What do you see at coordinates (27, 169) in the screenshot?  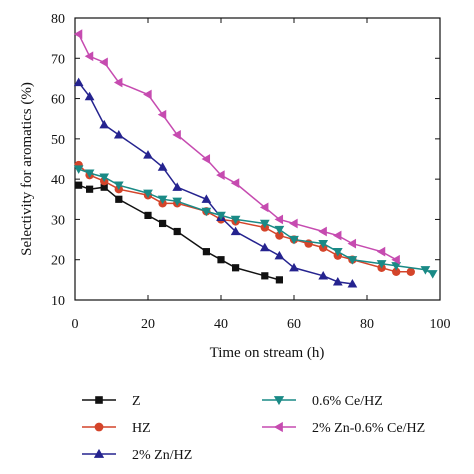 I see `y-axis-label: Selectivity for aromatics (%)` at bounding box center [27, 169].